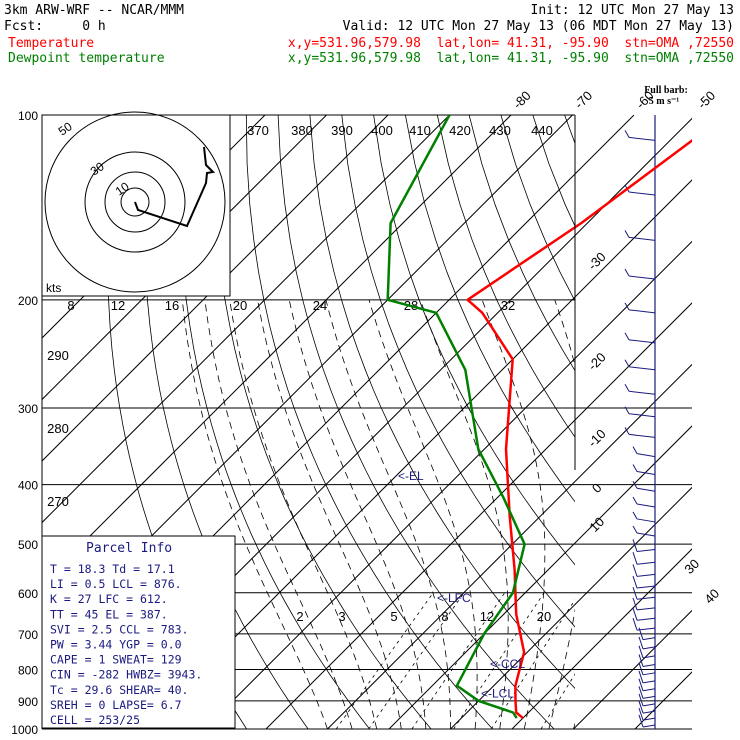 This screenshot has width=740, height=740. I want to click on mixing-ratio-label: 8, so click(444, 616).